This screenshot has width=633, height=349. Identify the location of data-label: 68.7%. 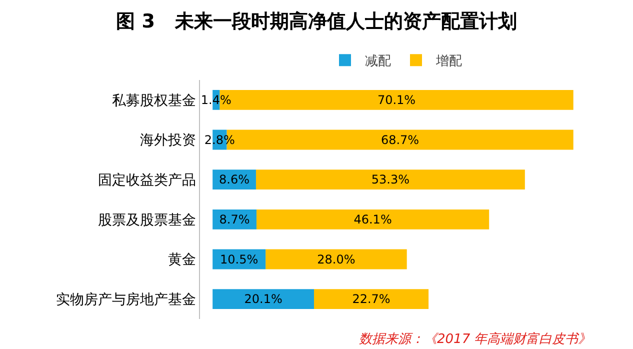
(400, 139).